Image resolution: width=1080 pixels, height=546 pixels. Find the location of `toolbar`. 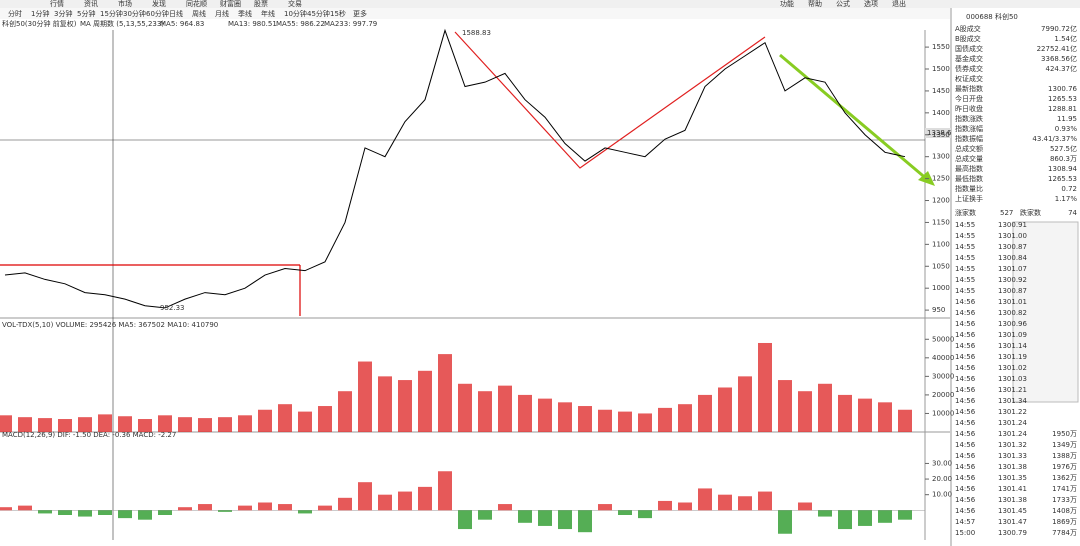

toolbar is located at coordinates (475, 13).